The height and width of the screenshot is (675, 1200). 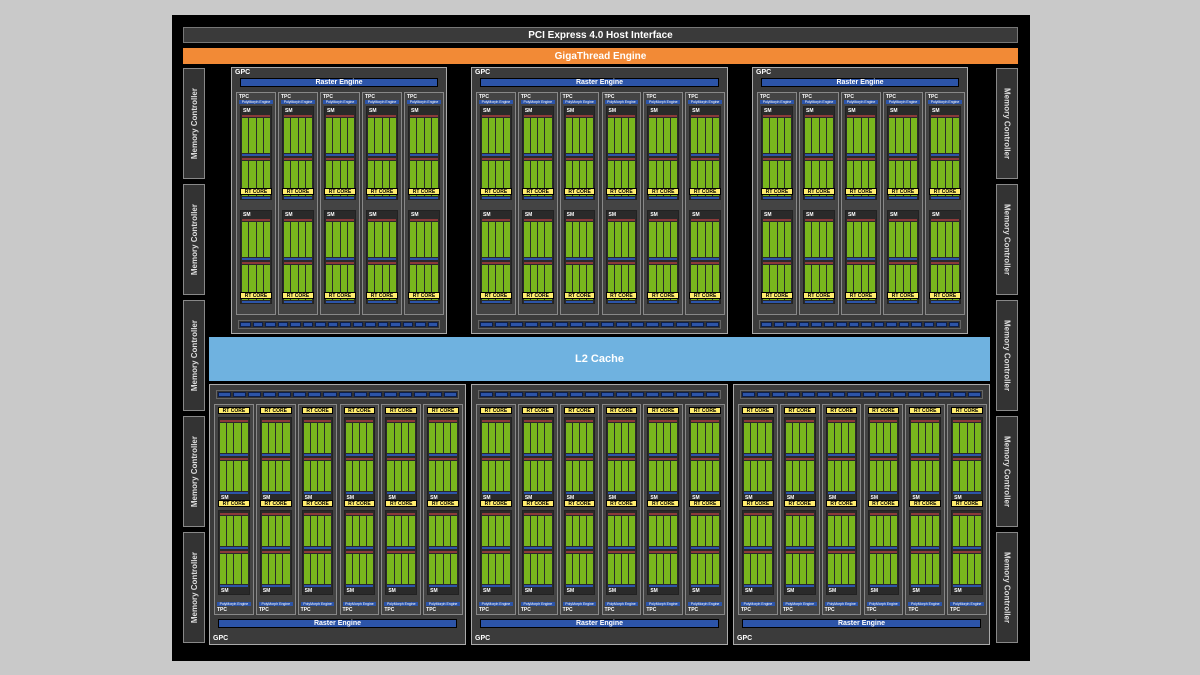 I want to click on pcie-host-interface: PCI Express 4.0 Host Interface, so click(x=600, y=35).